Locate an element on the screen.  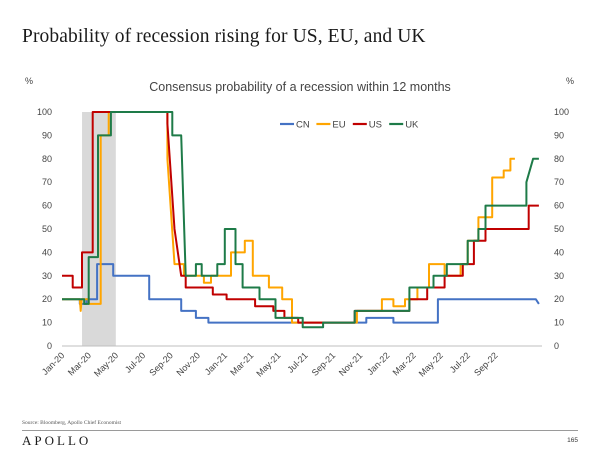
y-tick-label-right: 60 is located at coordinates (559, 206).